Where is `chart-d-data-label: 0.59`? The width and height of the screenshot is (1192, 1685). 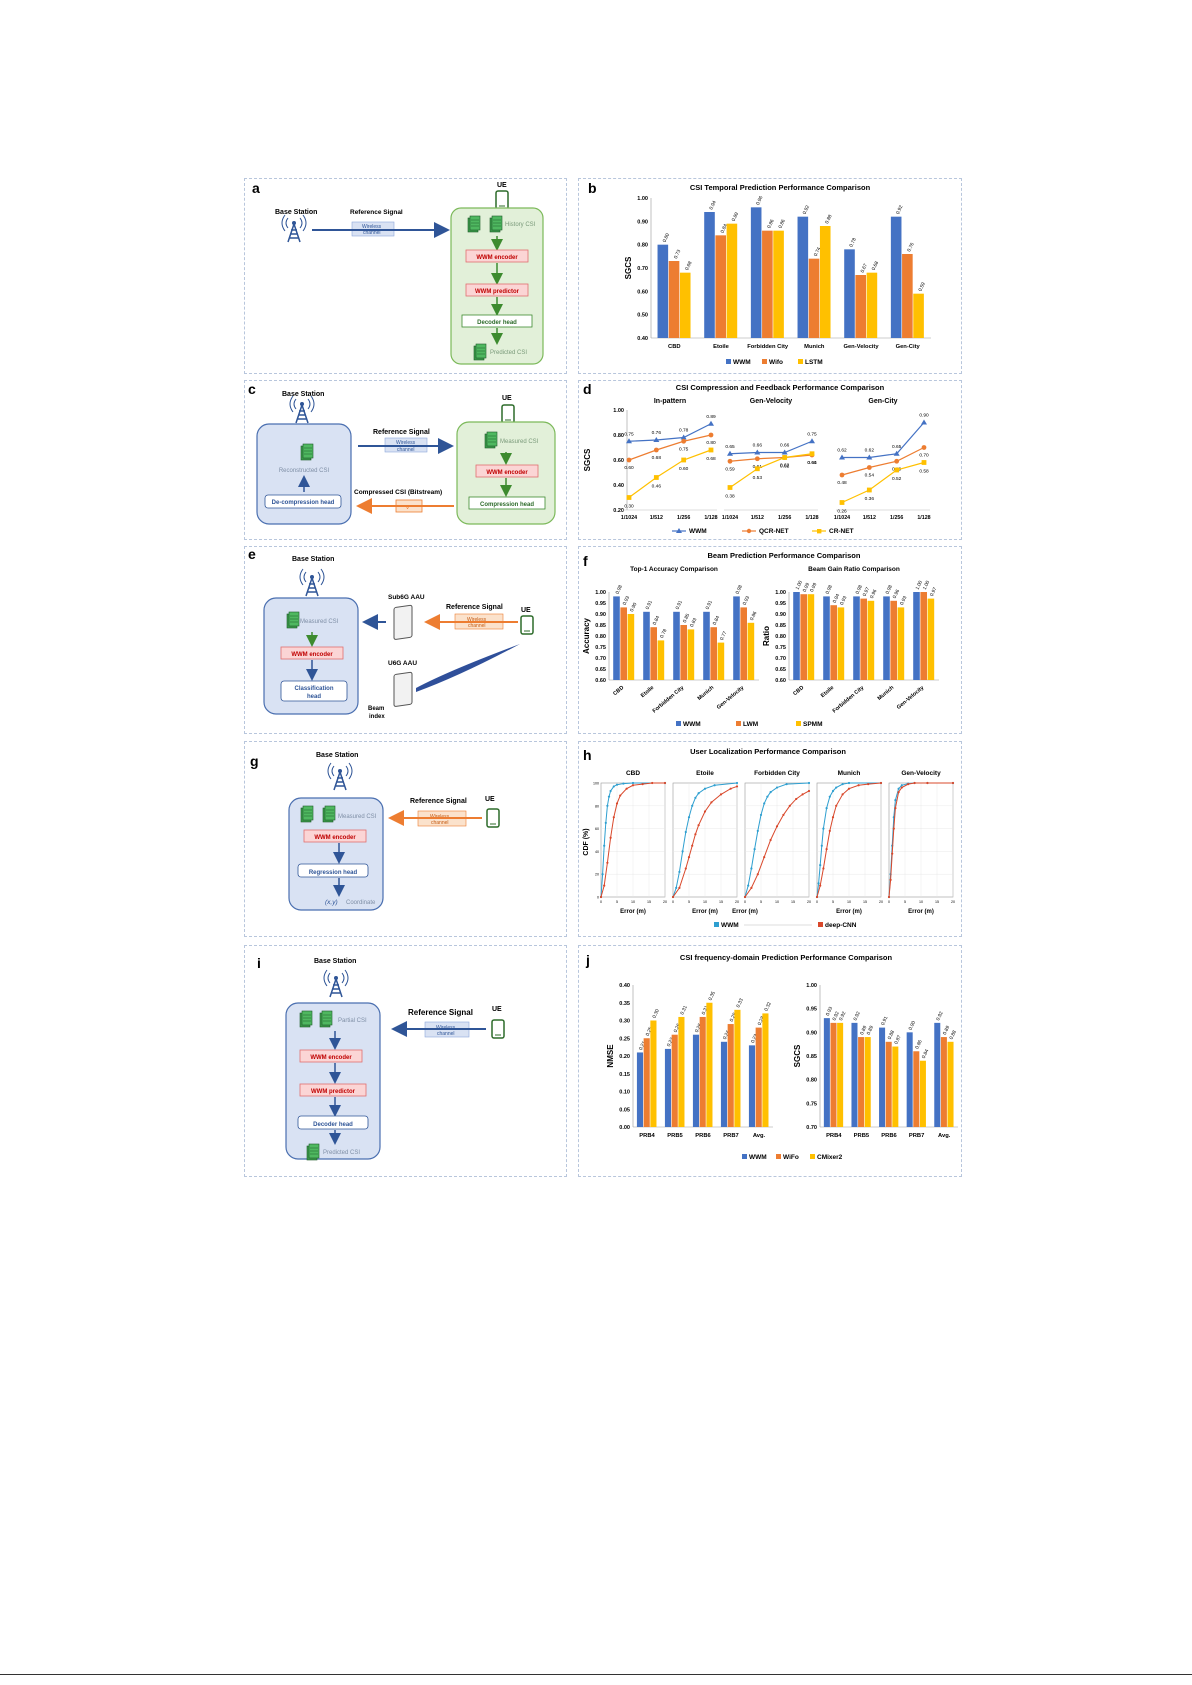 chart-d-data-label: 0.59 is located at coordinates (730, 469).